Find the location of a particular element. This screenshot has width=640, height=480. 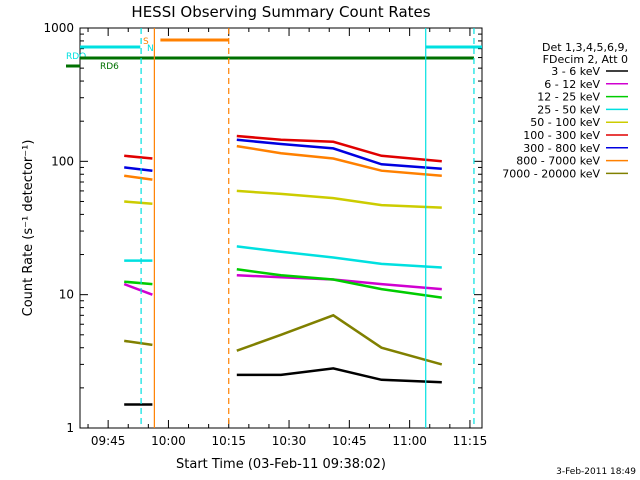

legend-label: 50 - 100 keV is located at coordinates (565, 122).